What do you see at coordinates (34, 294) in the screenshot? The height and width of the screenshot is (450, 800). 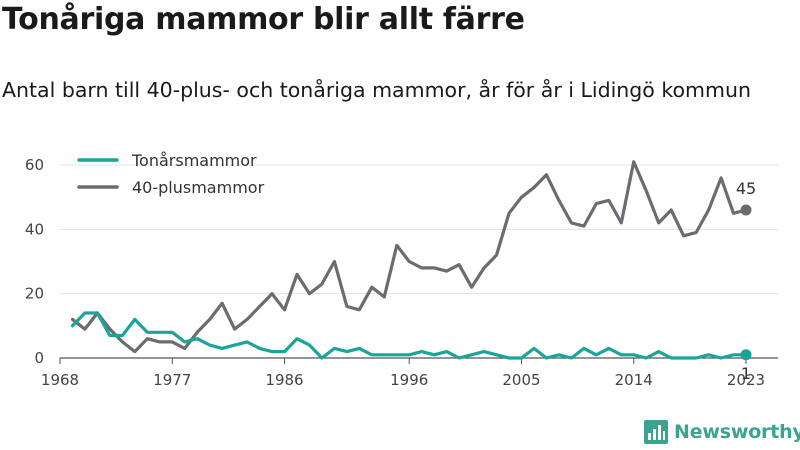 I see `y-tick-label: 20` at bounding box center [34, 294].